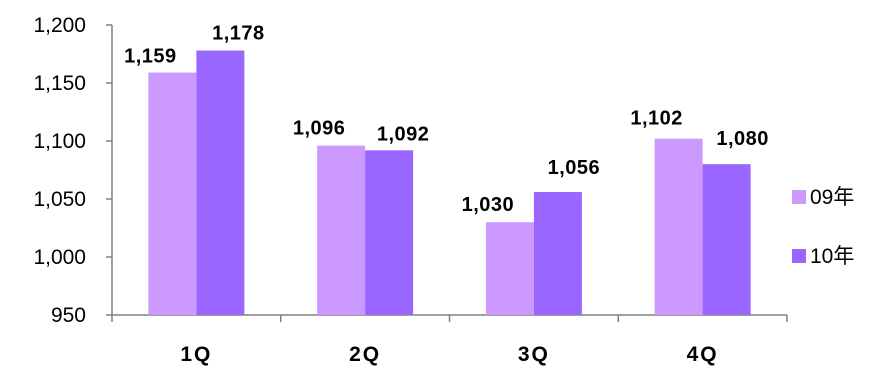 The height and width of the screenshot is (371, 877). I want to click on x-tick-label: 2Q, so click(365, 354).